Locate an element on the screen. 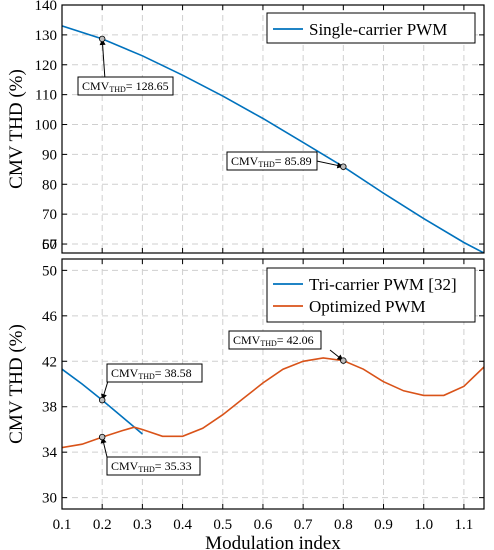 This screenshot has width=494, height=550. y-tick-label: 42 is located at coordinates (49, 362).